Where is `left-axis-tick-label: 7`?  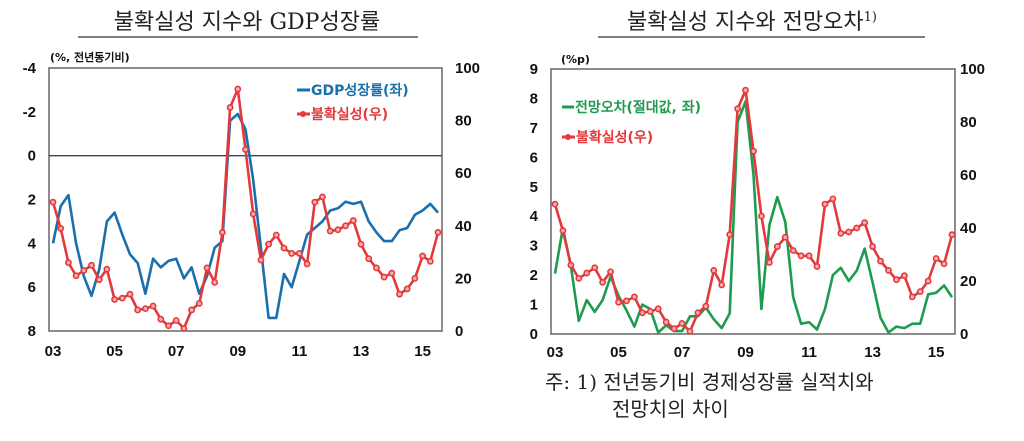
left-axis-tick-label: 7 is located at coordinates (534, 128).